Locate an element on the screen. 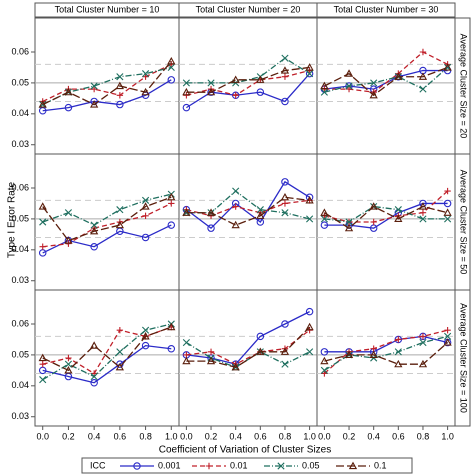  column-strip is located at coordinates (386, 10).